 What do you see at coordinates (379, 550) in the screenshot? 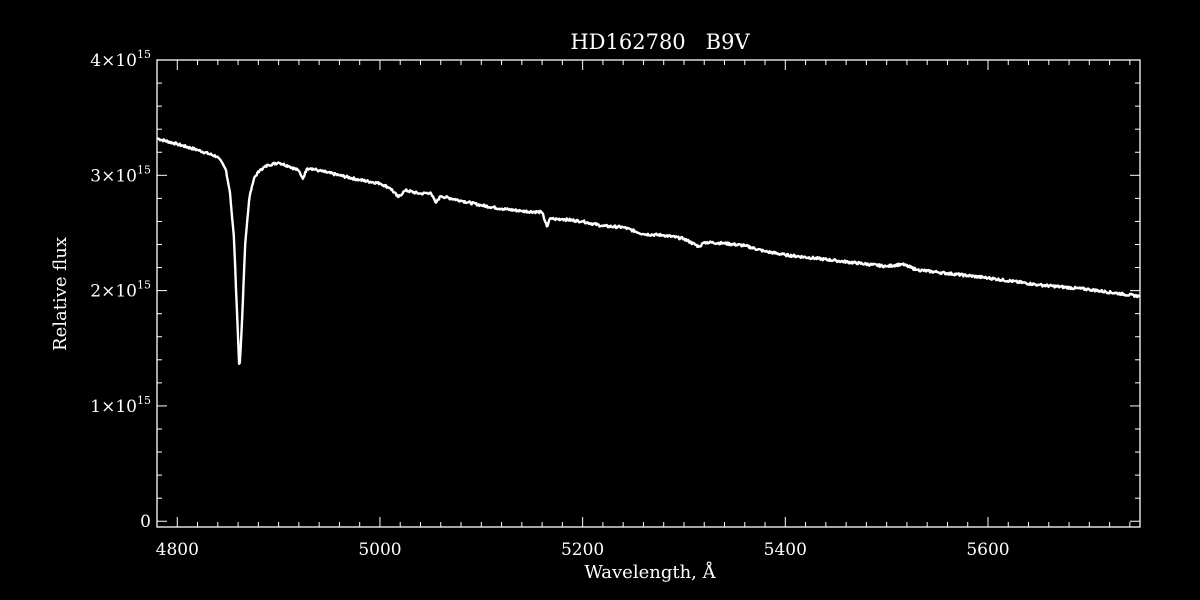
I see `x-tick-label: 5000` at bounding box center [379, 550].